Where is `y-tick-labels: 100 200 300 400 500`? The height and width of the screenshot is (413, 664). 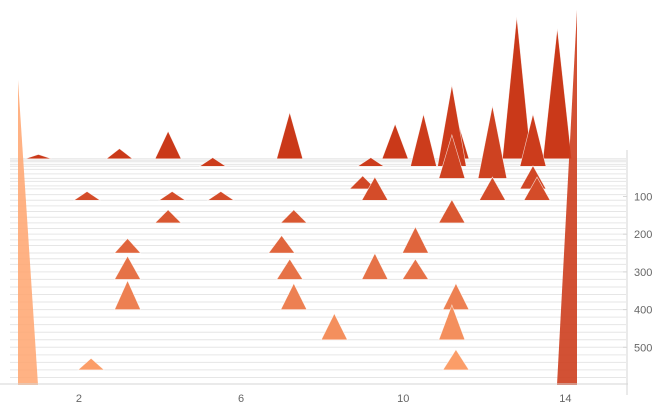 y-tick-labels: 100 200 300 400 500 is located at coordinates (637, 272).